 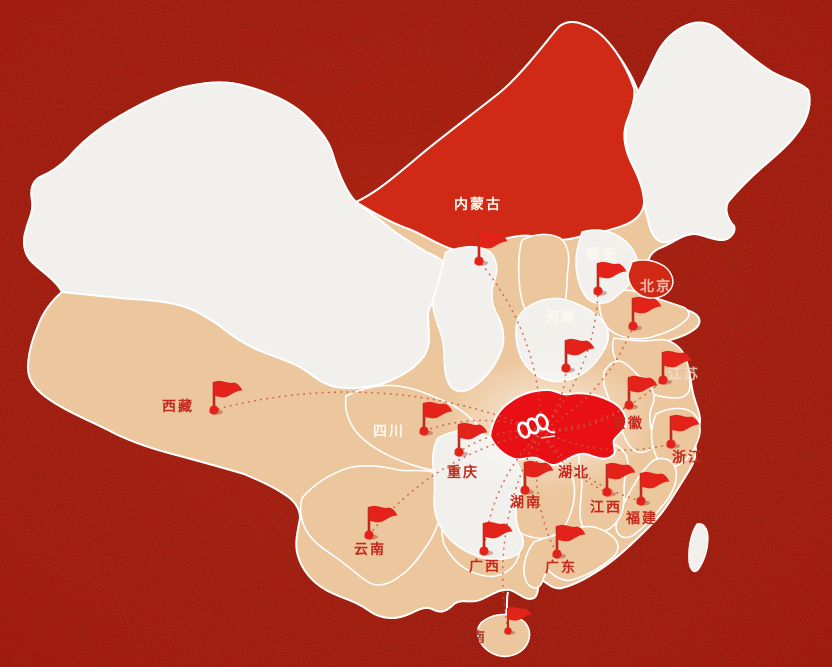 I want to click on province-label-neimenggu: 内蒙古, so click(x=478, y=204).